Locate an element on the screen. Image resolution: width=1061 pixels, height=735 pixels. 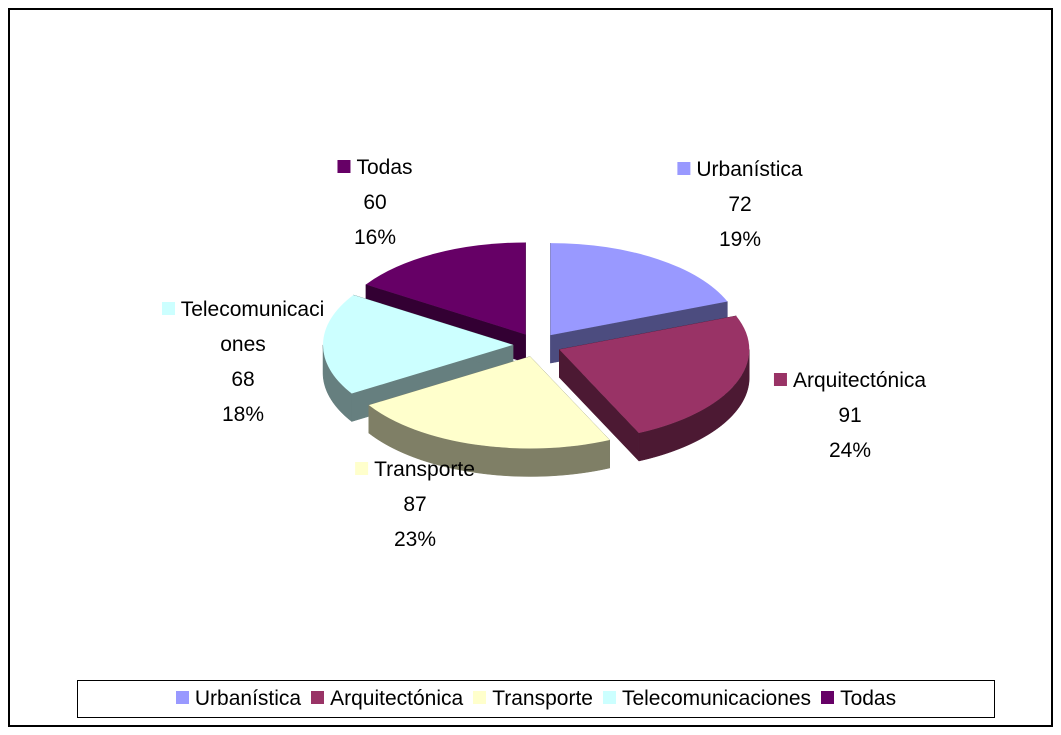
value-label: 91 is located at coordinates (850, 415).